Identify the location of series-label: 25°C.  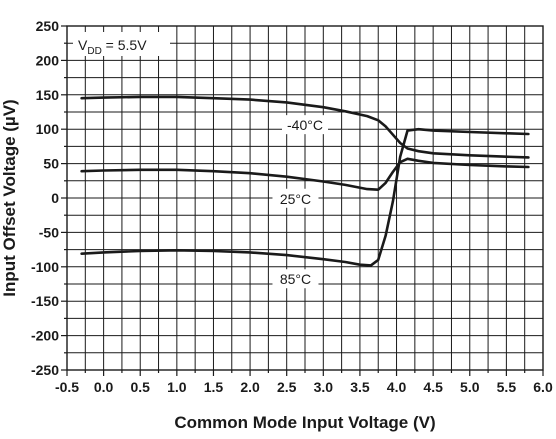
(295, 199).